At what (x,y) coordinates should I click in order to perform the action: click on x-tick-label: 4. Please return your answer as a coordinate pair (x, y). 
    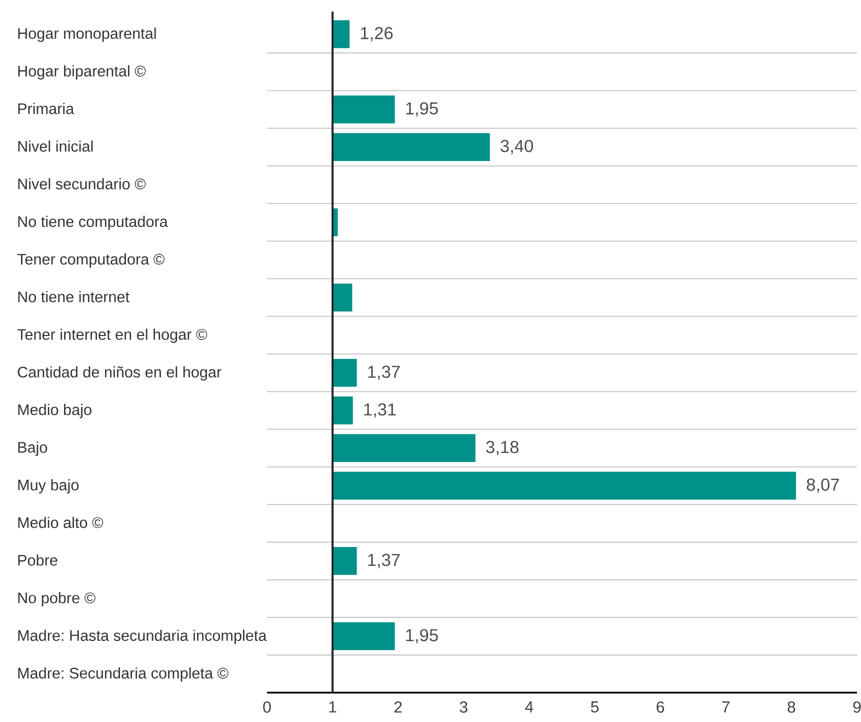
    Looking at the image, I should click on (529, 706).